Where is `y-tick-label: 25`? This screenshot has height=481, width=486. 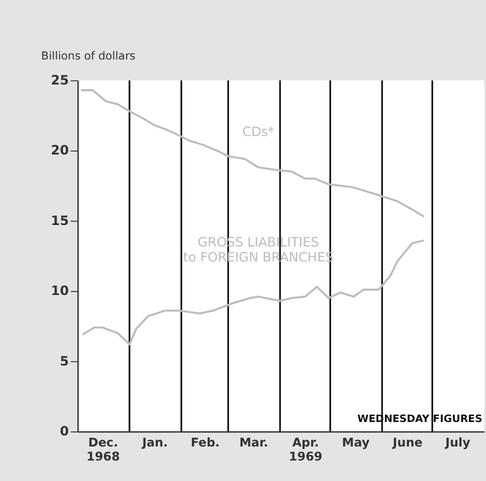 y-tick-label: 25 is located at coordinates (59, 81).